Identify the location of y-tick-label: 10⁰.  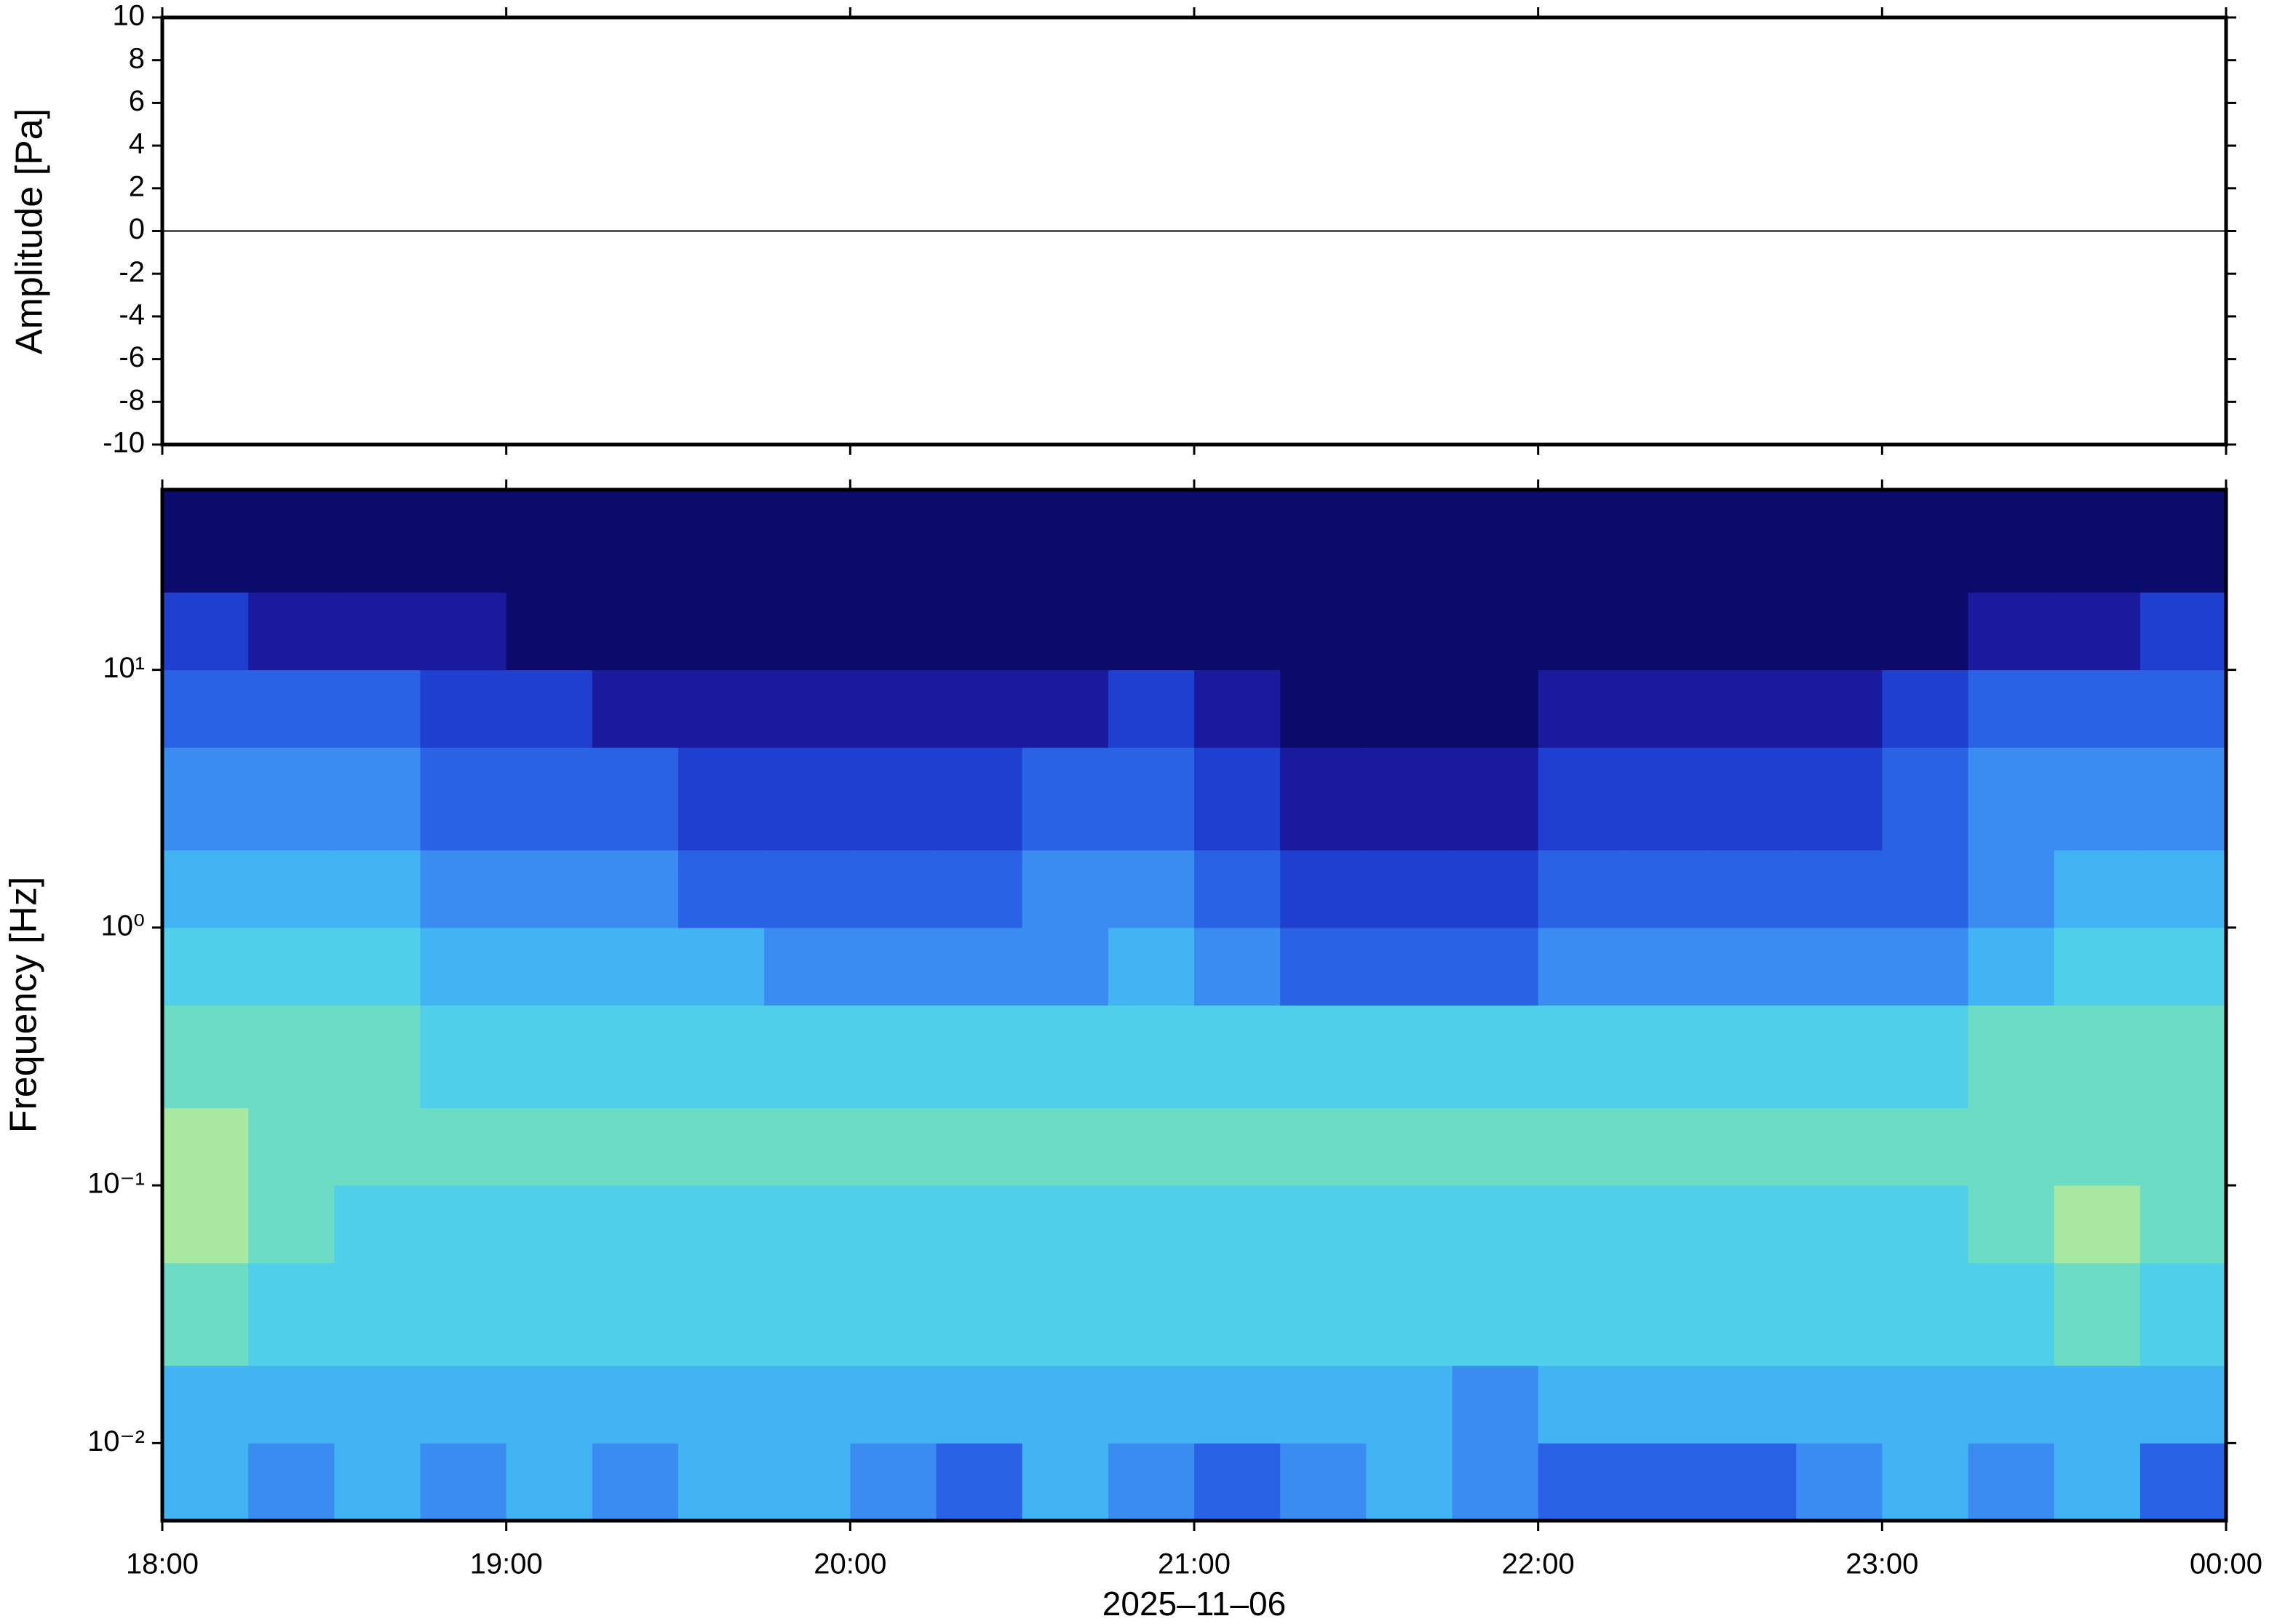
(123, 925).